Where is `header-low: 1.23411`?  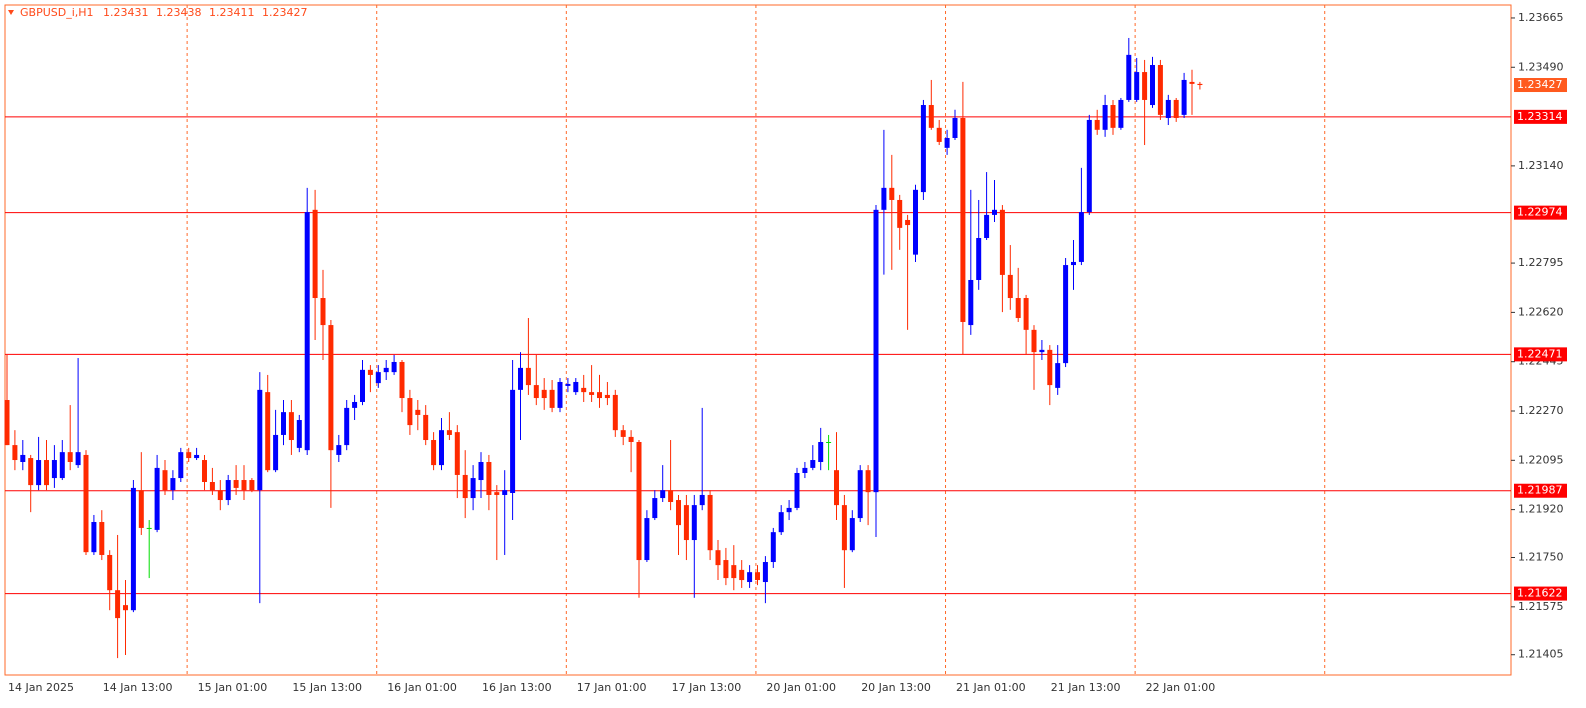 header-low: 1.23411 is located at coordinates (232, 12).